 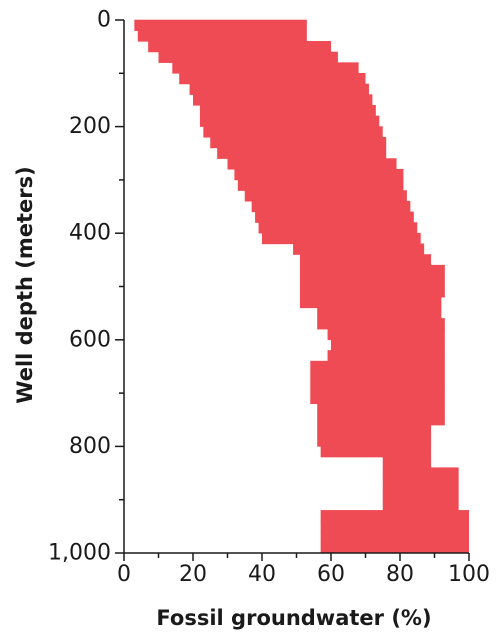 What do you see at coordinates (79, 553) in the screenshot?
I see `y-tick-label: 1,000` at bounding box center [79, 553].